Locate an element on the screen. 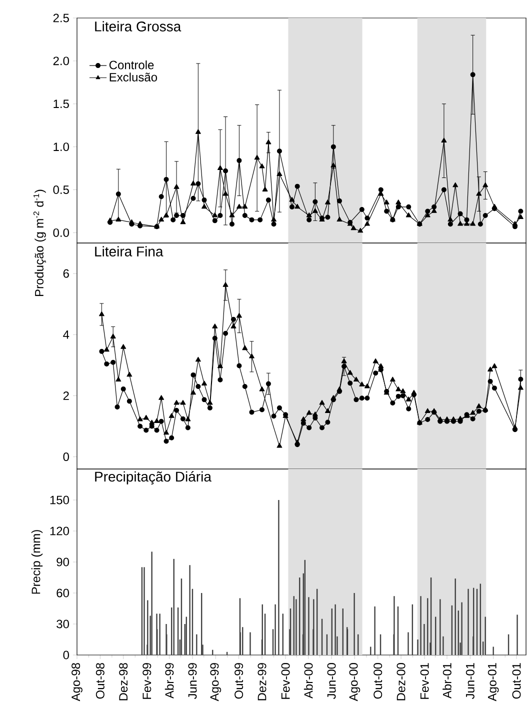 The image size is (527, 719). y-tick-label: 0.5 is located at coordinates (61, 190).